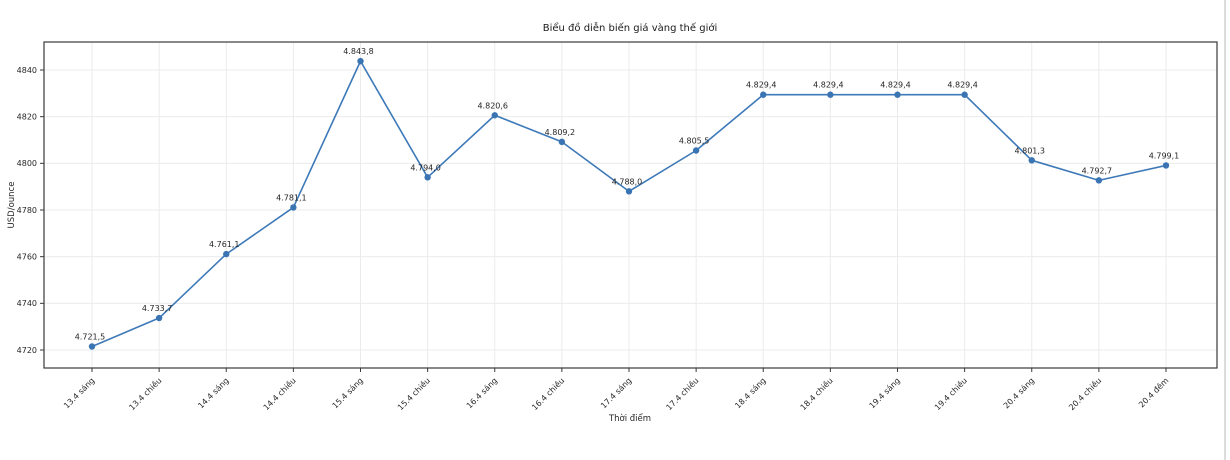 The height and width of the screenshot is (460, 1230). What do you see at coordinates (629, 418) in the screenshot?
I see `x-axis-label: Thời điểm` at bounding box center [629, 418].